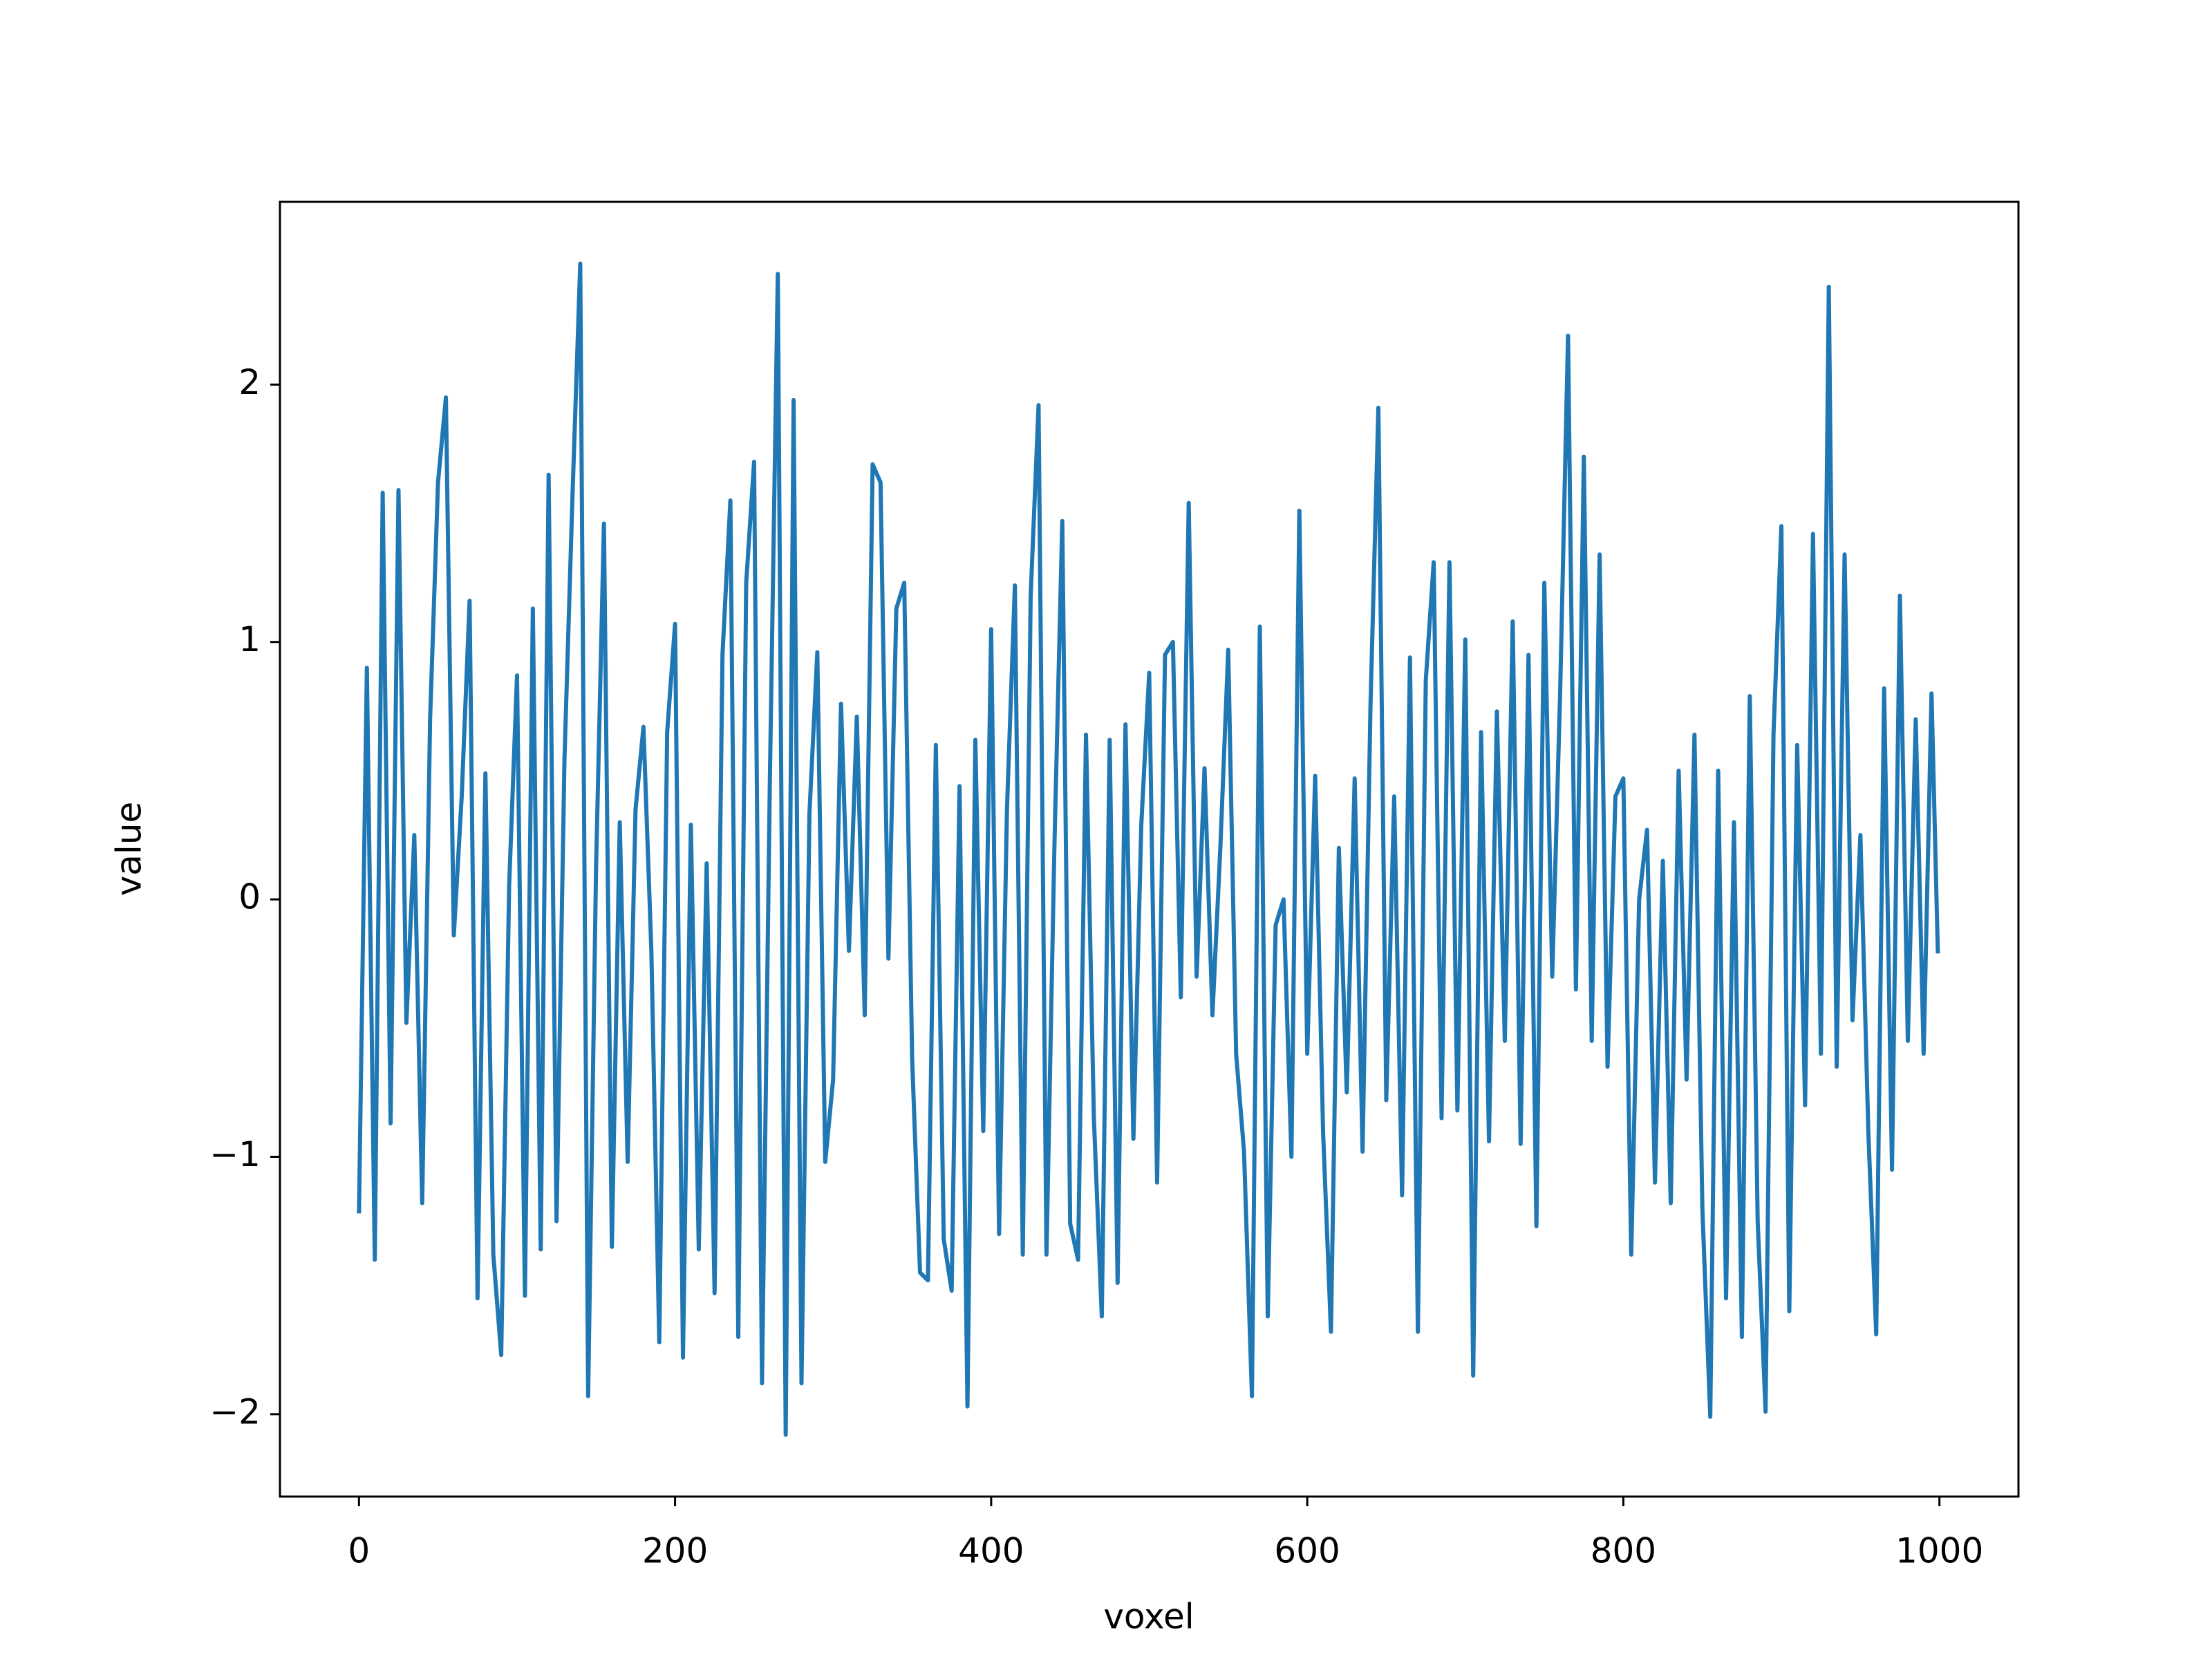 This screenshot has width=2212, height=1659. What do you see at coordinates (249, 382) in the screenshot?
I see `y-tick-label: 2` at bounding box center [249, 382].